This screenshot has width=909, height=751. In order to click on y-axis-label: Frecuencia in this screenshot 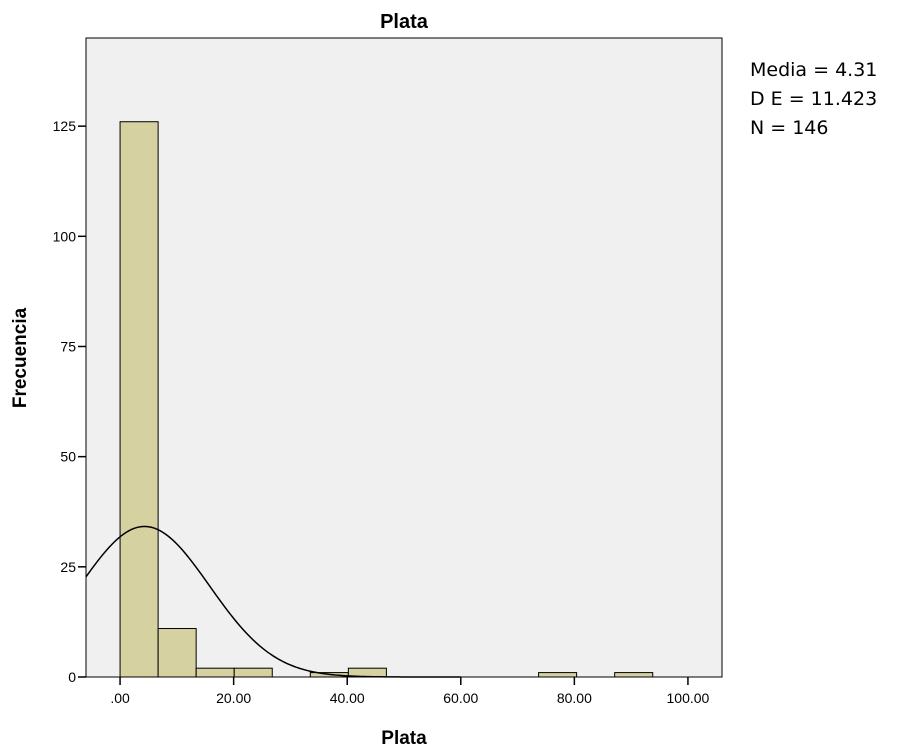, I will do `click(20, 357)`.